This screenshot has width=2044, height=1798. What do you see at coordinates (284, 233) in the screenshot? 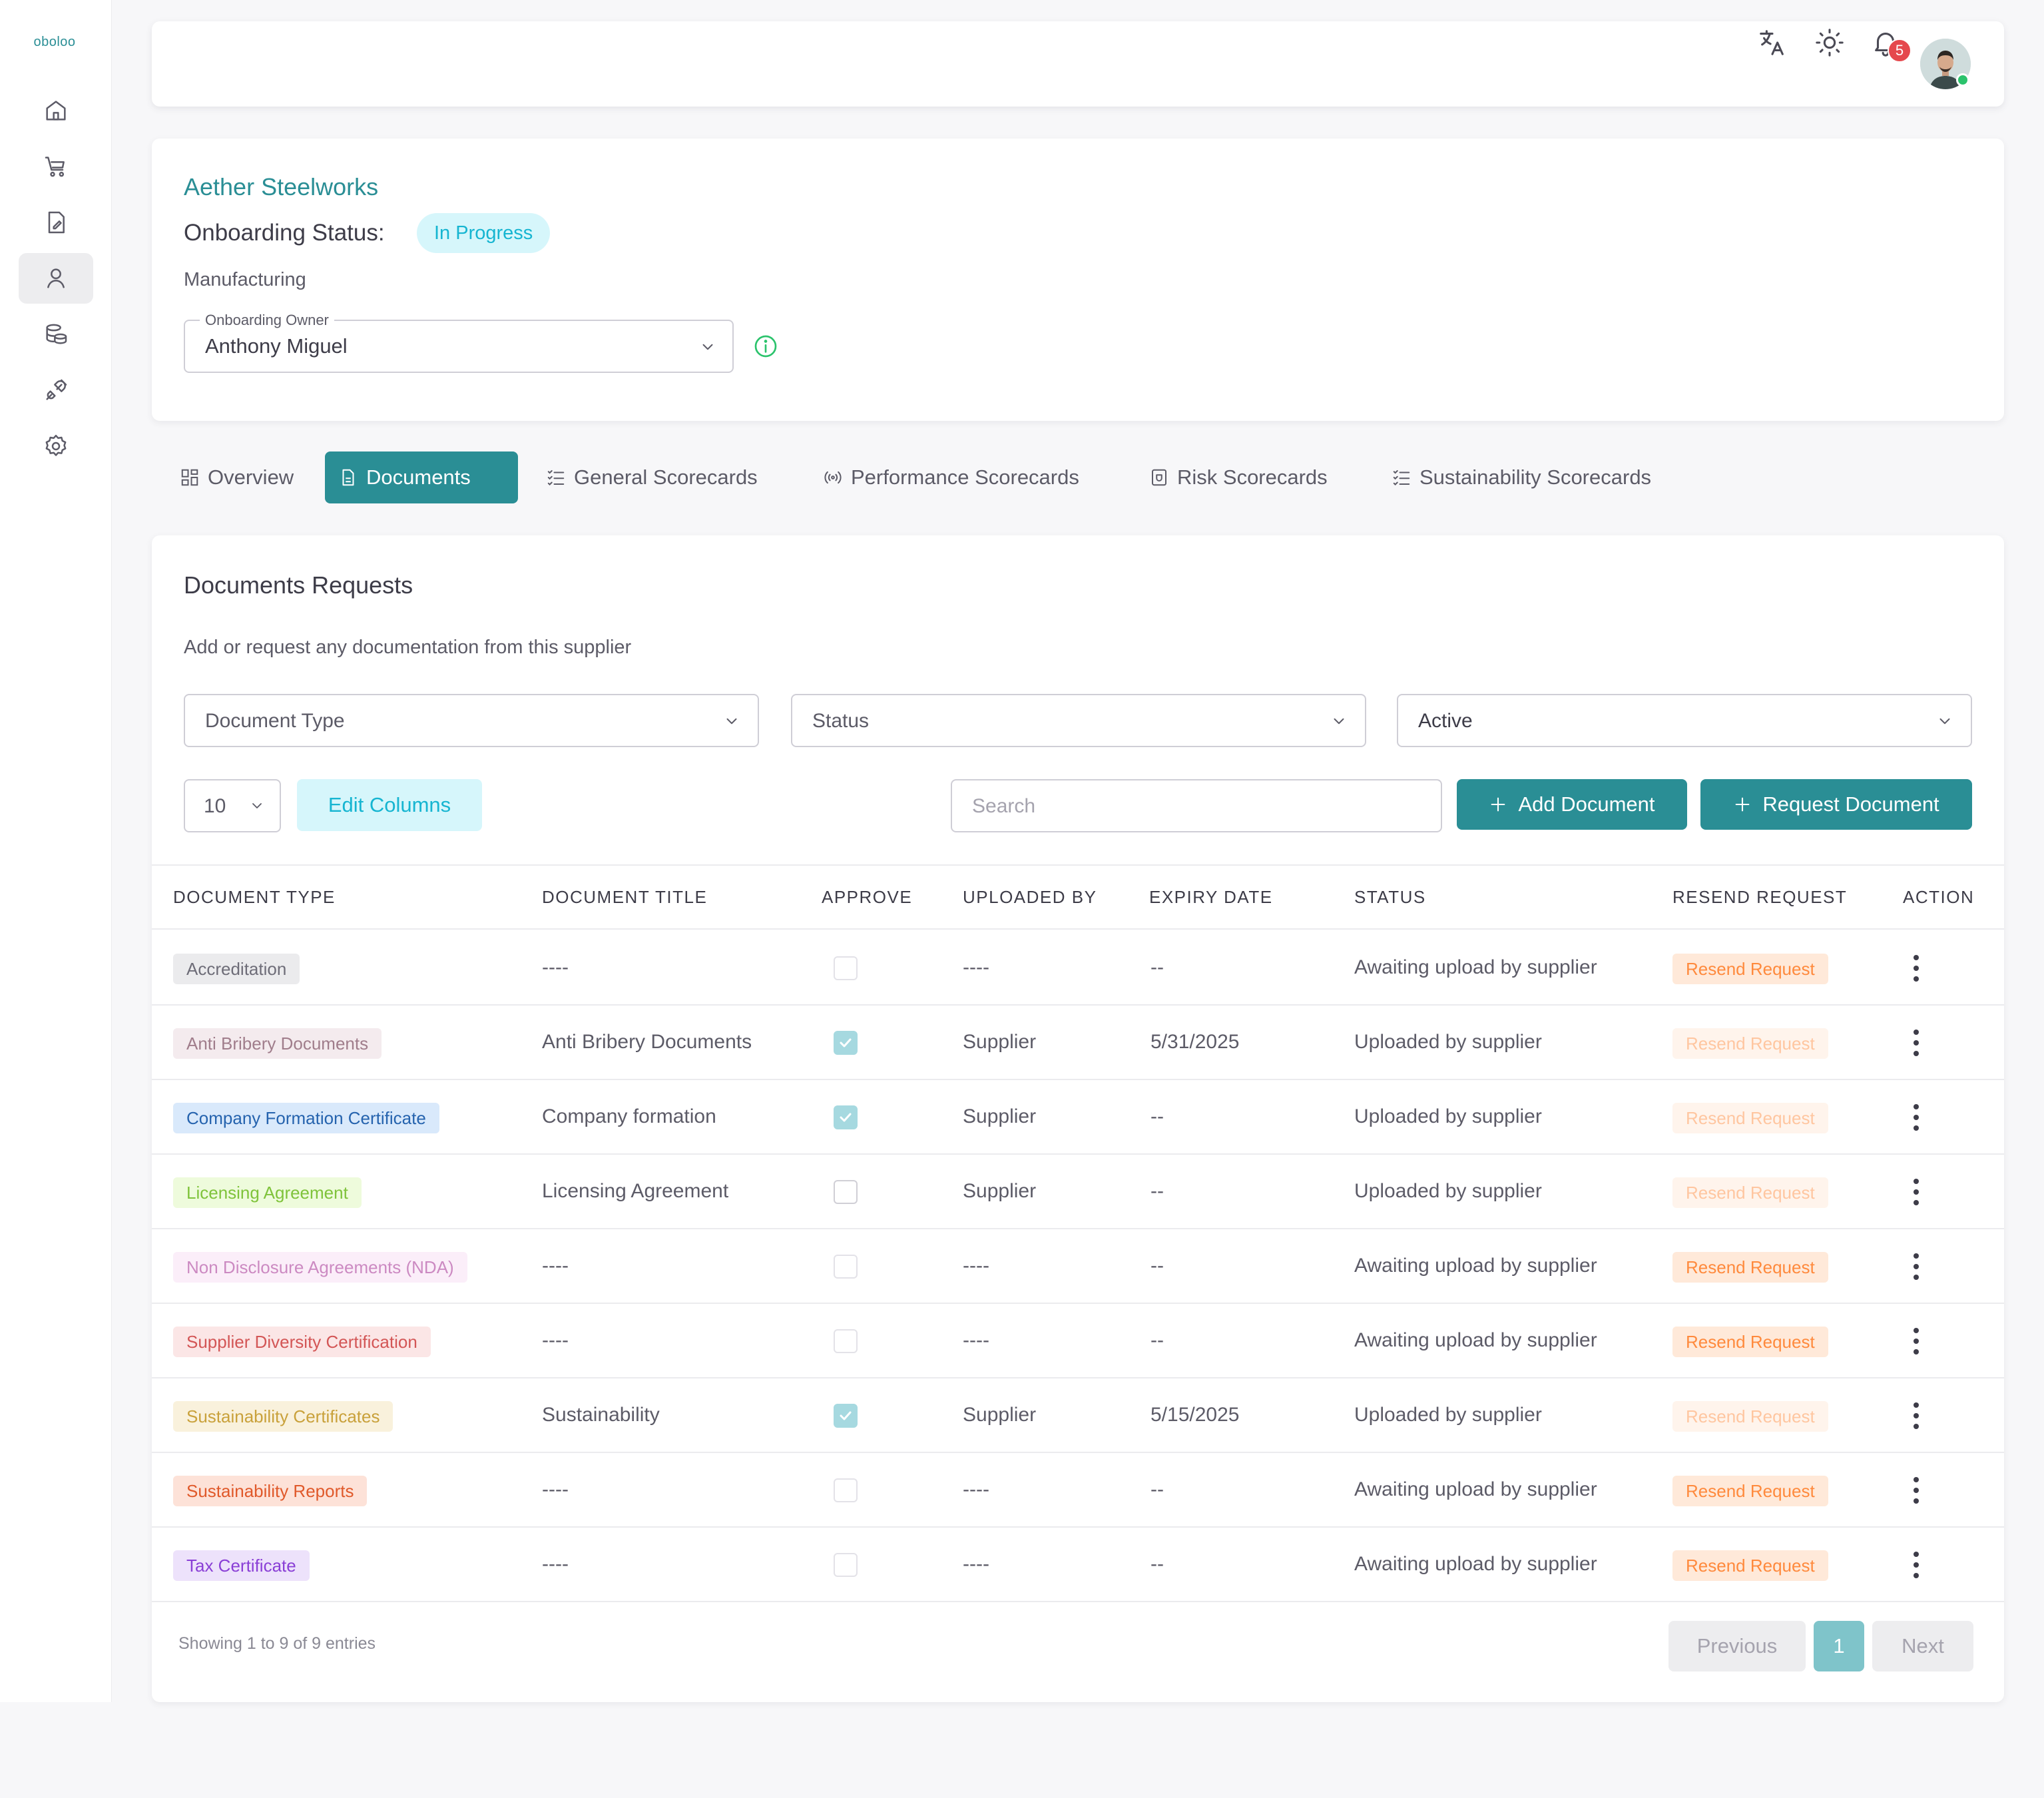
I see `onboarding-status-label: Onboarding Status:` at bounding box center [284, 233].